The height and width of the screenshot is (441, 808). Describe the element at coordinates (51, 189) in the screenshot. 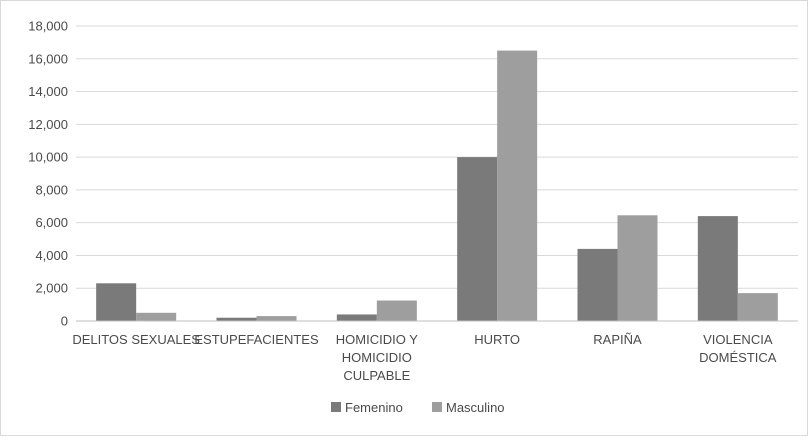

I see `y-tick-label: 8,000` at that location.